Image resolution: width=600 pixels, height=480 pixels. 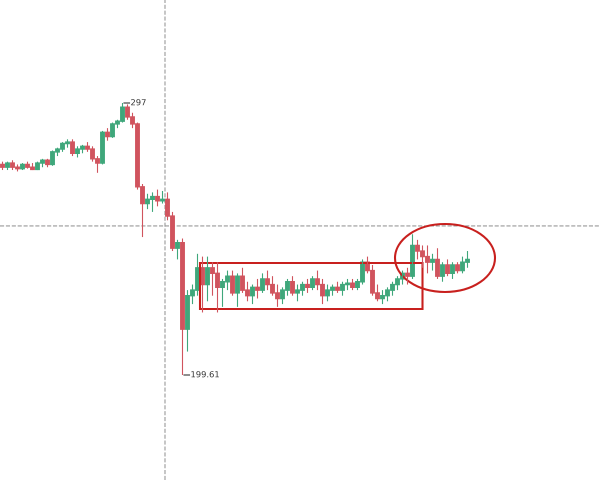 I want to click on annotation: 199.61, so click(x=205, y=374).